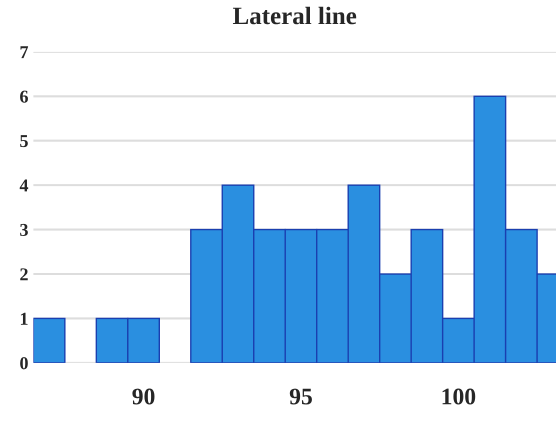  What do you see at coordinates (301, 396) in the screenshot?
I see `x-tick-label: 95` at bounding box center [301, 396].